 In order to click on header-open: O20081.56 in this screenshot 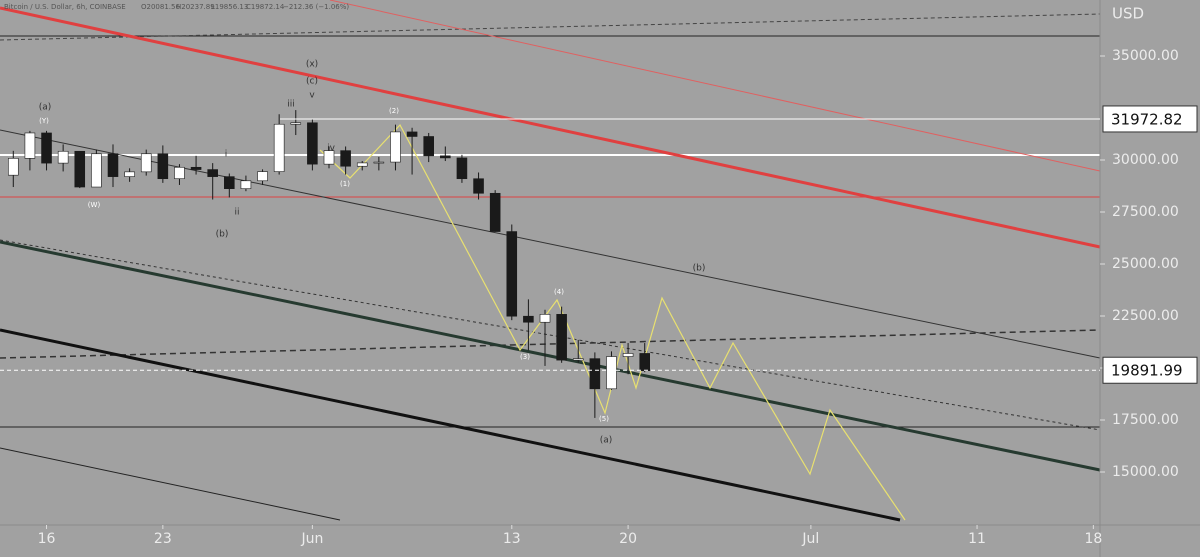, I will do `click(160, 7)`.